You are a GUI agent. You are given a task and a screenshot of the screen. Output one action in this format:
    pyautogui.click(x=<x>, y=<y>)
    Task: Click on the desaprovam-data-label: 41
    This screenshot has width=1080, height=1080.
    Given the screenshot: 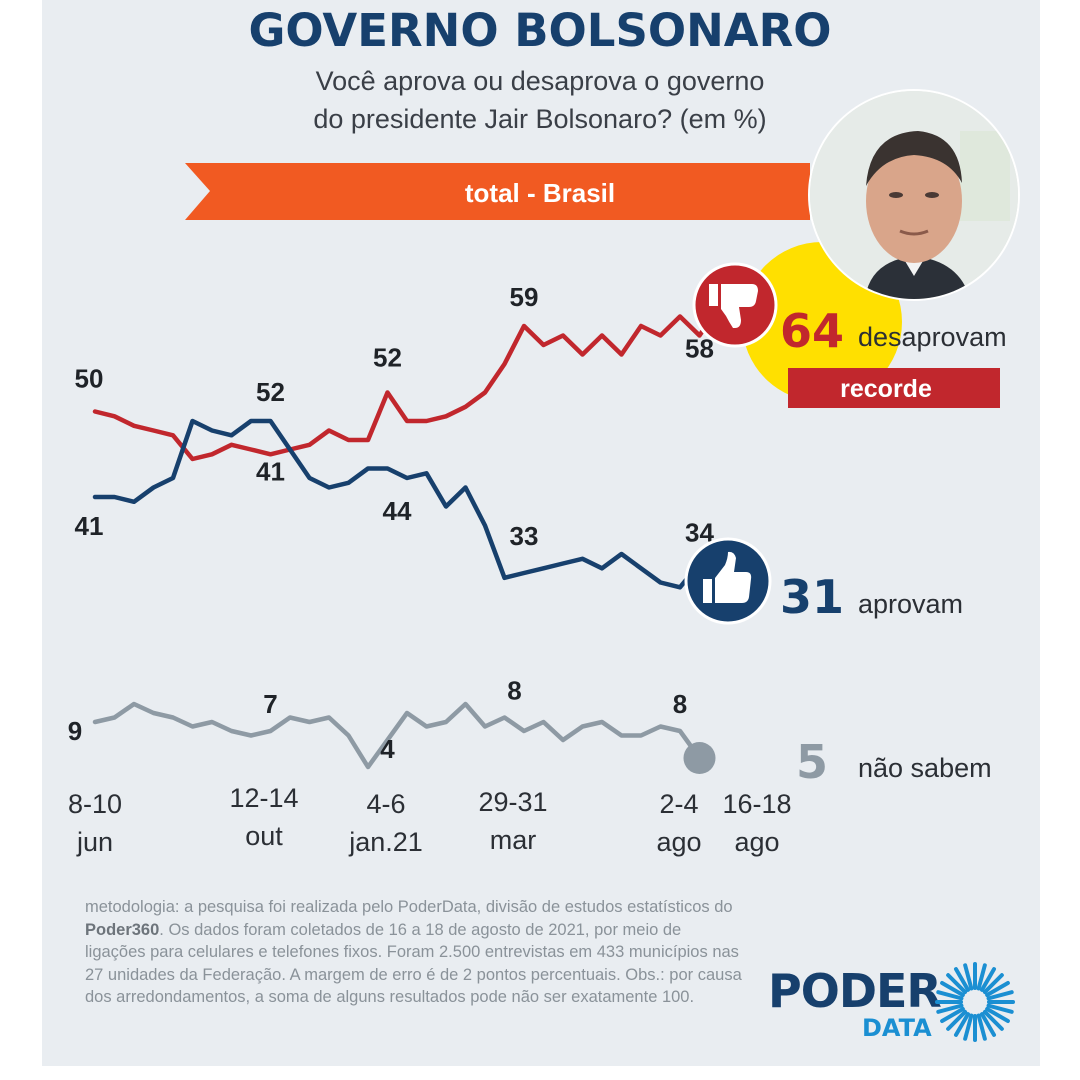 What is the action you would take?
    pyautogui.click(x=270, y=471)
    